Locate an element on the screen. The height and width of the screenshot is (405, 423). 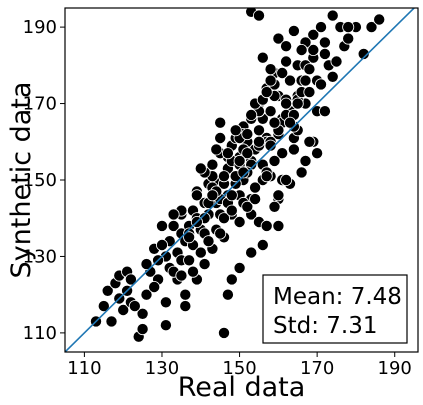
x-tick-label: 190 is located at coordinates (395, 368).